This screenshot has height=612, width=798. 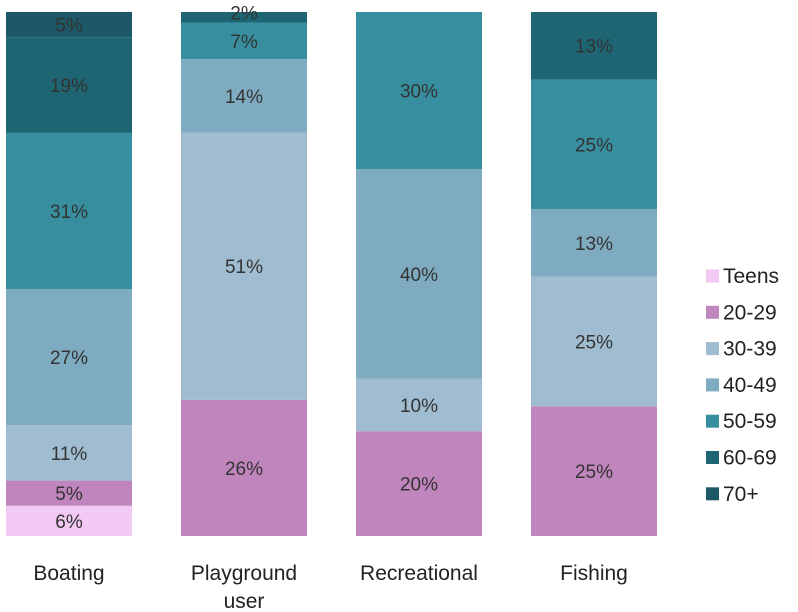 What do you see at coordinates (244, 13) in the screenshot?
I see `data-label-playground-user-60-69: 2%` at bounding box center [244, 13].